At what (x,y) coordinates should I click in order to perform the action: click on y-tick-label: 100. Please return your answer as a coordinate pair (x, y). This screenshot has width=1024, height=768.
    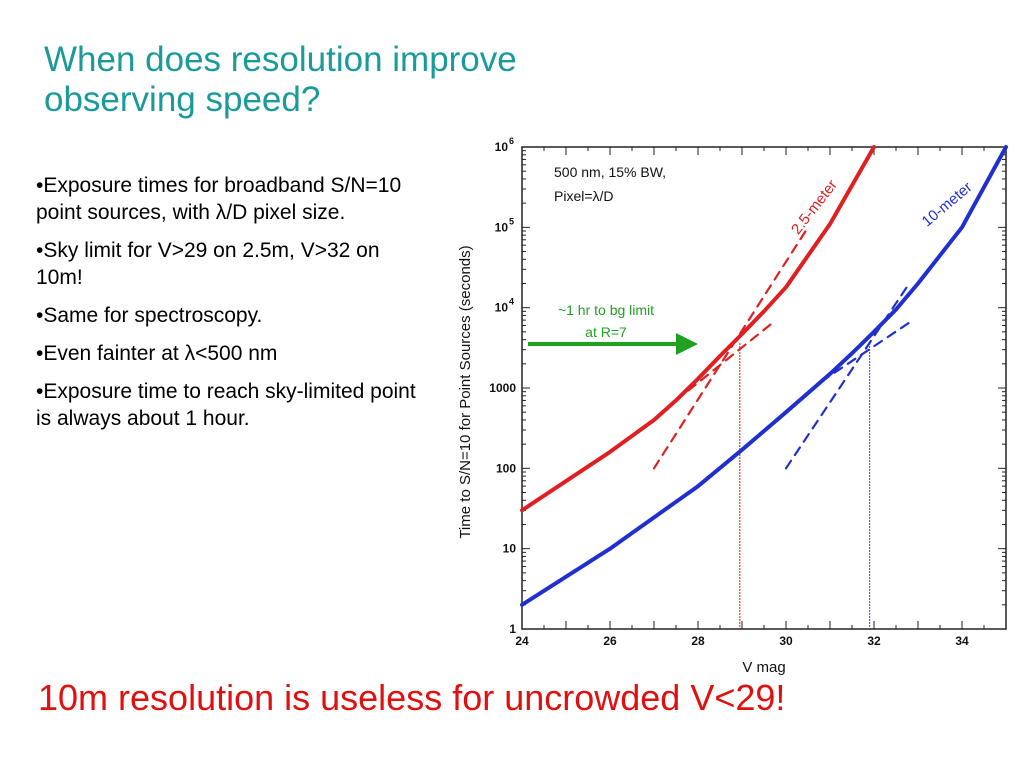
    Looking at the image, I should click on (506, 468).